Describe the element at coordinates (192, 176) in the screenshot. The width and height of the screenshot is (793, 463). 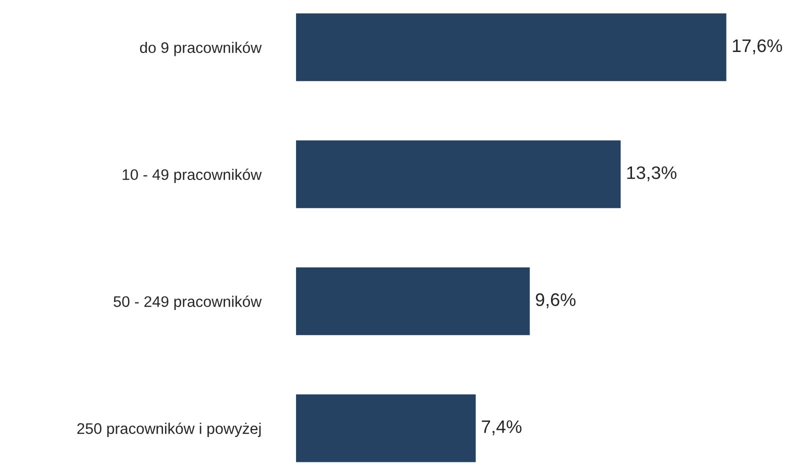
I see `y-tick-label: 10 - 49 pracowników` at that location.